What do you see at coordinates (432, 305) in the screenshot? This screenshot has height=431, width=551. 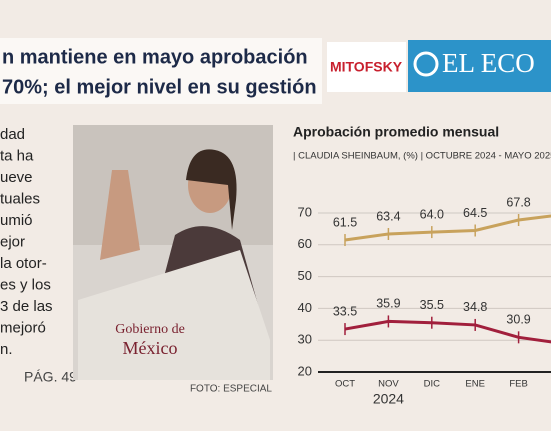 I see `value-label: 35.5` at bounding box center [432, 305].